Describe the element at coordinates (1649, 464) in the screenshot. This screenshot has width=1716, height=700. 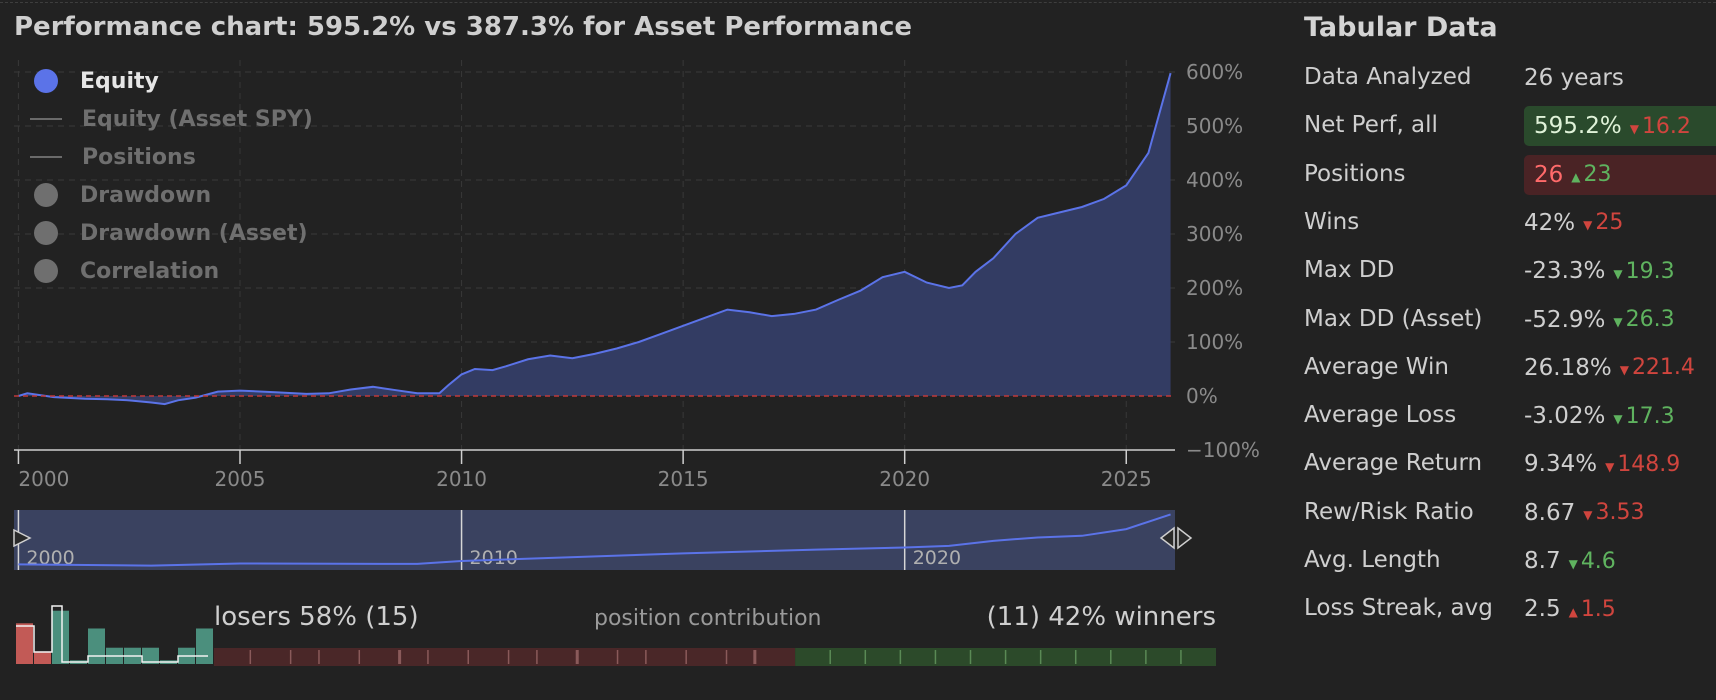
I see `row-delta-value: 148.9` at that location.